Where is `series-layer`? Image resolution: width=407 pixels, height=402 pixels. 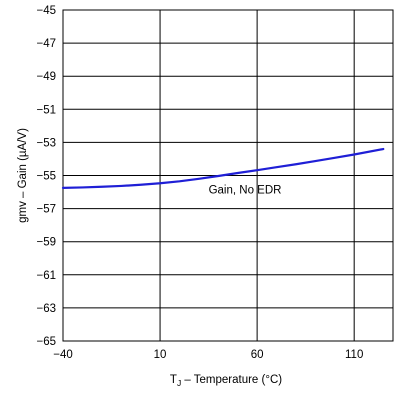
series-layer is located at coordinates (223, 168).